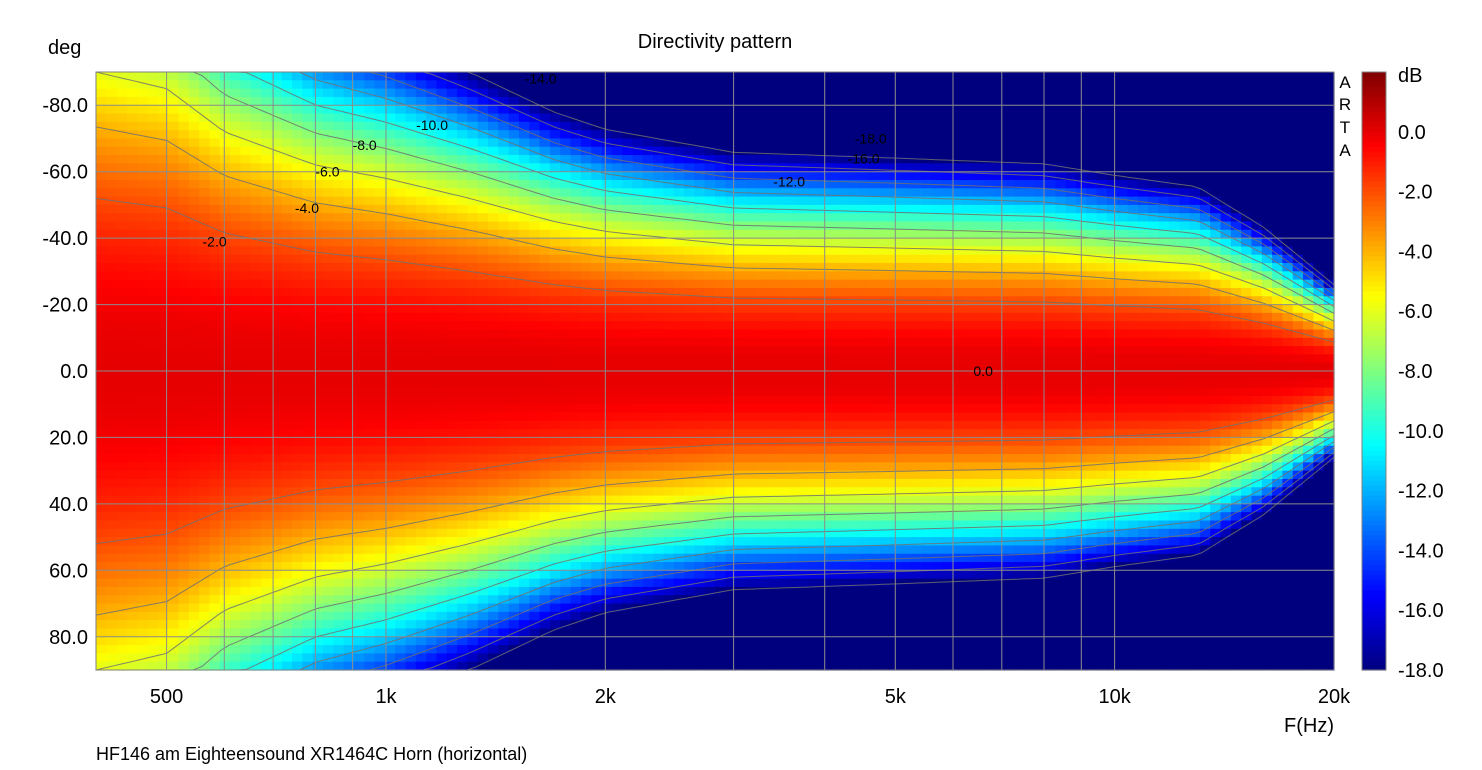  What do you see at coordinates (1410, 76) in the screenshot?
I see `colorbar-label: dB` at bounding box center [1410, 76].